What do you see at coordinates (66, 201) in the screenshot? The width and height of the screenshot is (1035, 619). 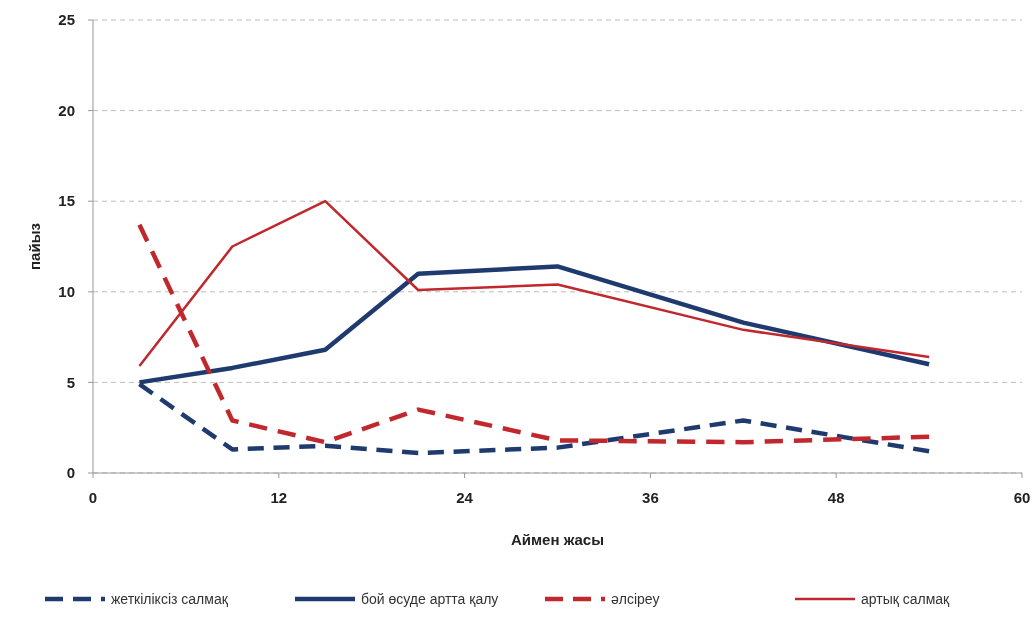 I see `y-tick-label: 15` at bounding box center [66, 201].